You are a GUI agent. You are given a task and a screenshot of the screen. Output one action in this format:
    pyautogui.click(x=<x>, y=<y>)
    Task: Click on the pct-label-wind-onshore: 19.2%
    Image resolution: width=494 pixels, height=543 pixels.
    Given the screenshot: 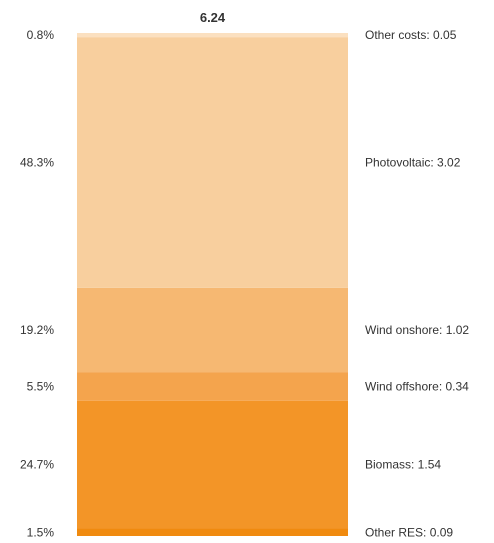 What is the action you would take?
    pyautogui.click(x=37, y=330)
    